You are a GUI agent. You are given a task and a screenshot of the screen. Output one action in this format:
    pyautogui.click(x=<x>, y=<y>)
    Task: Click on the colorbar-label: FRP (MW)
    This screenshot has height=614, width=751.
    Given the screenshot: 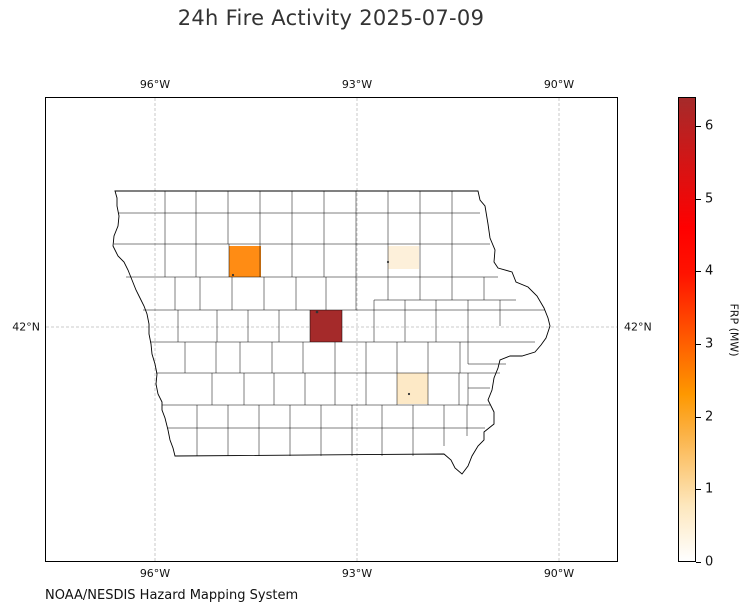 What is the action you would take?
    pyautogui.click(x=734, y=330)
    